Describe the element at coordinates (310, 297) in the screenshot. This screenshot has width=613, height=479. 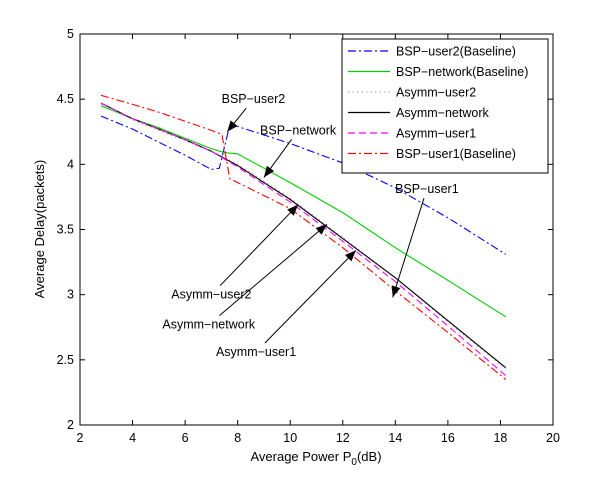
I see `annotation-arrow-asymm-user1` at that location.